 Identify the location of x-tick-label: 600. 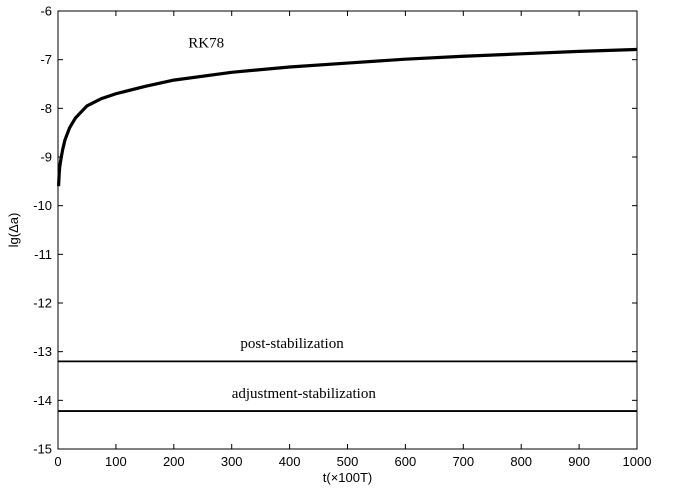
(406, 461).